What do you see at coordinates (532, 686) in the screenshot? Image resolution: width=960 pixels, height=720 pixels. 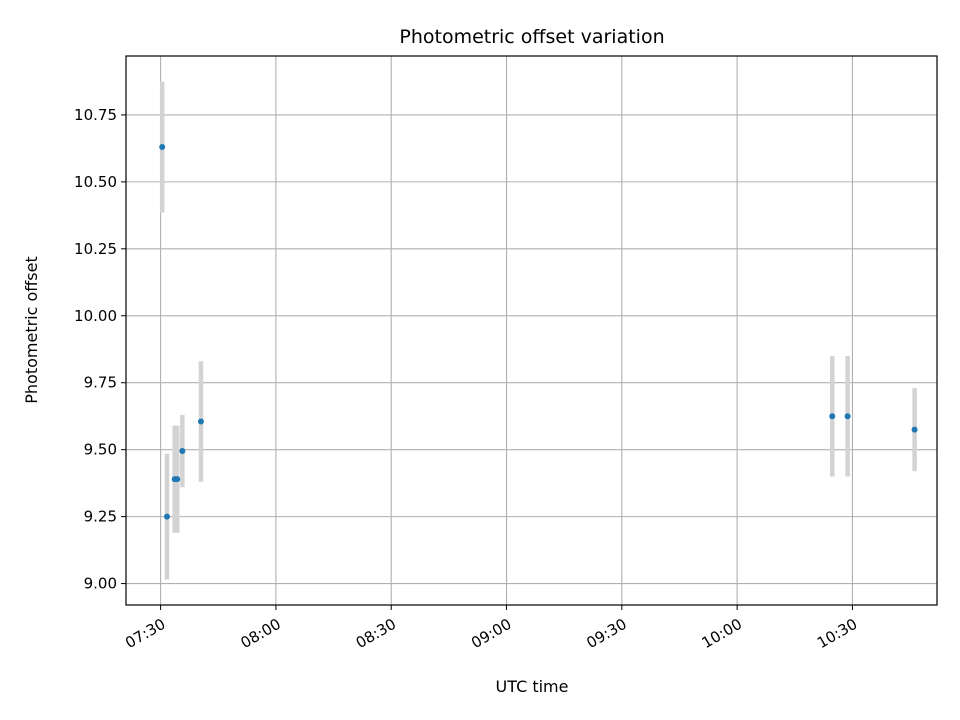 I see `x-axis-label: UTC time` at bounding box center [532, 686].